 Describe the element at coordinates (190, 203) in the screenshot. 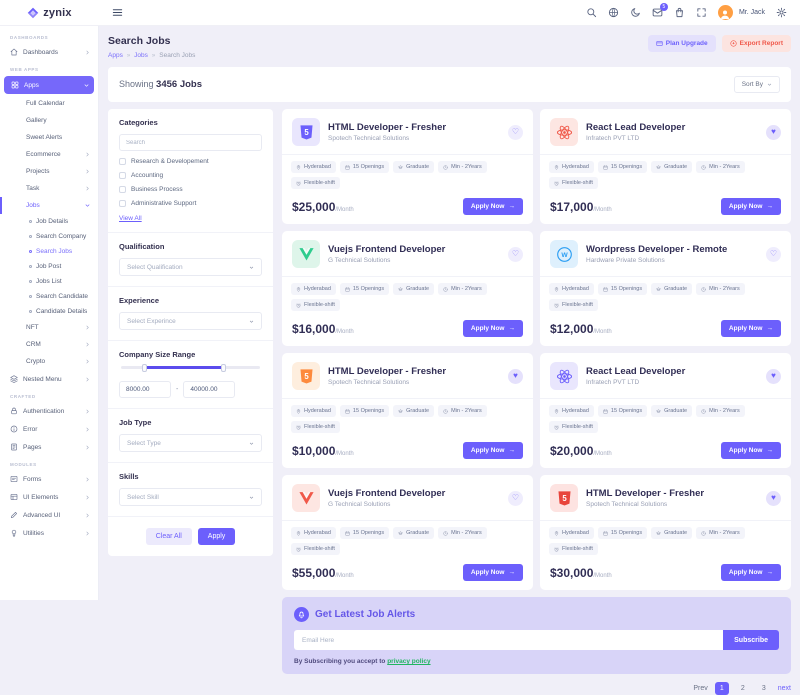

I see `category-option-administrative-support: Administrative Support` at that location.